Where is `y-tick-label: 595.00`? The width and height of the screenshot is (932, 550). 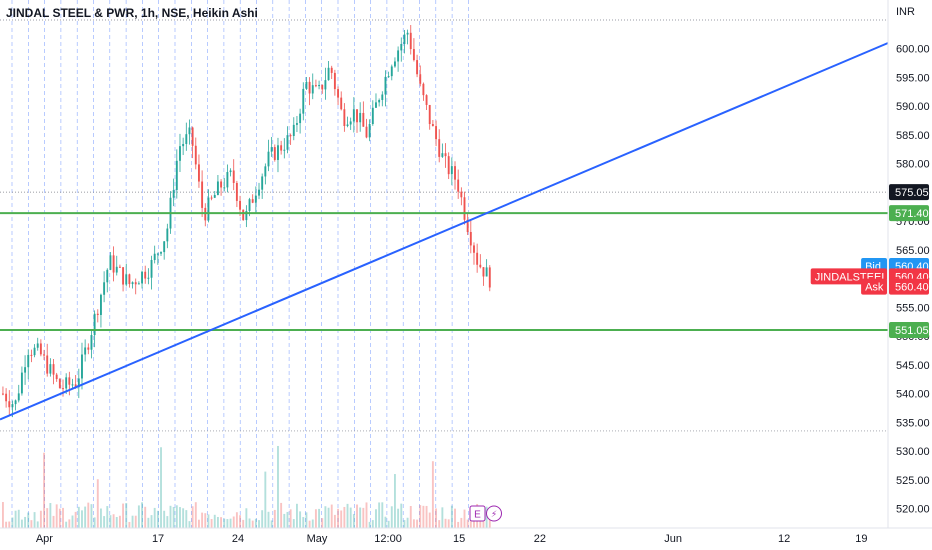
y-tick-label: 595.00 is located at coordinates (913, 78).